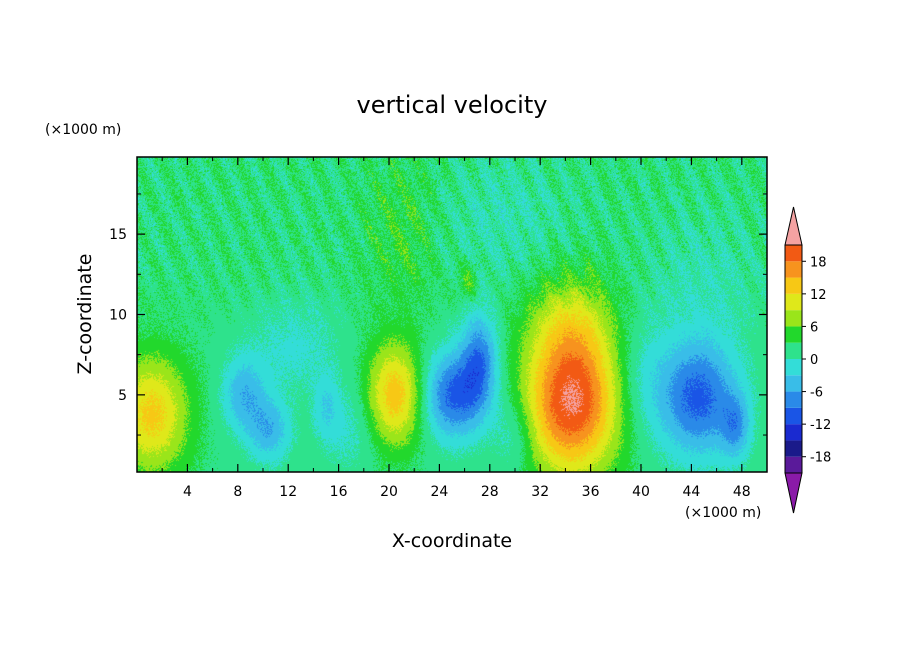  Describe the element at coordinates (288, 492) in the screenshot. I see `x-tick-label: 12` at that location.